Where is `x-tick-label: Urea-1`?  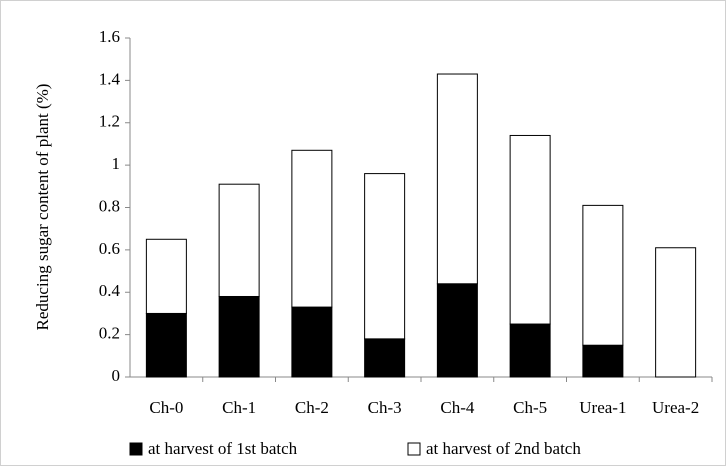 x-tick-label: Urea-1 is located at coordinates (602, 407).